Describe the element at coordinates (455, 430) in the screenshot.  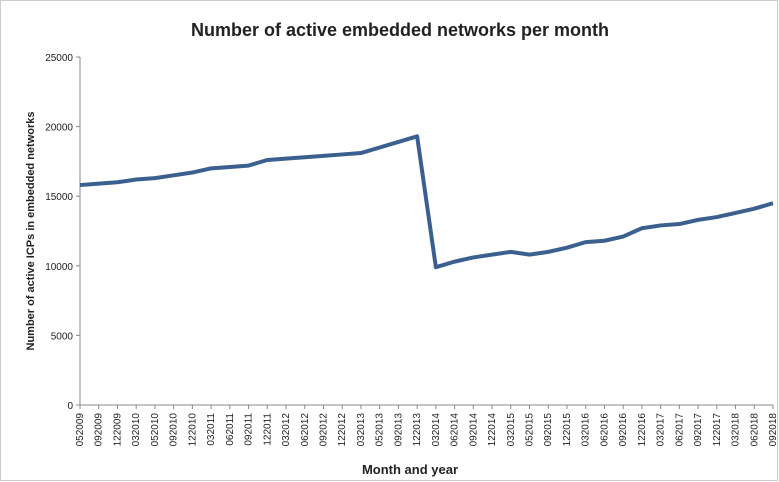
I see `x-tick-label: 062014` at that location.